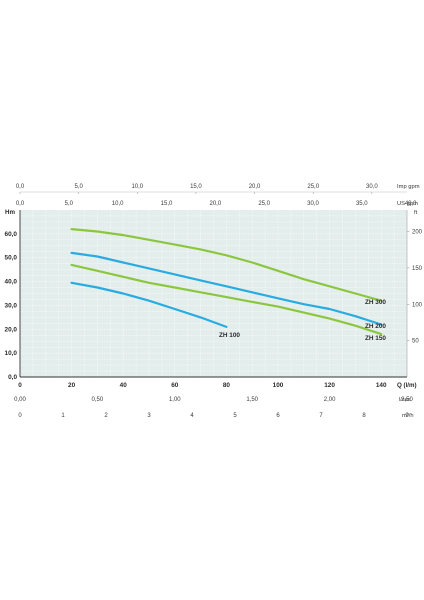  What do you see at coordinates (20, 400) in the screenshot?
I see `l-sec-tick-label: 0,00` at bounding box center [20, 400].